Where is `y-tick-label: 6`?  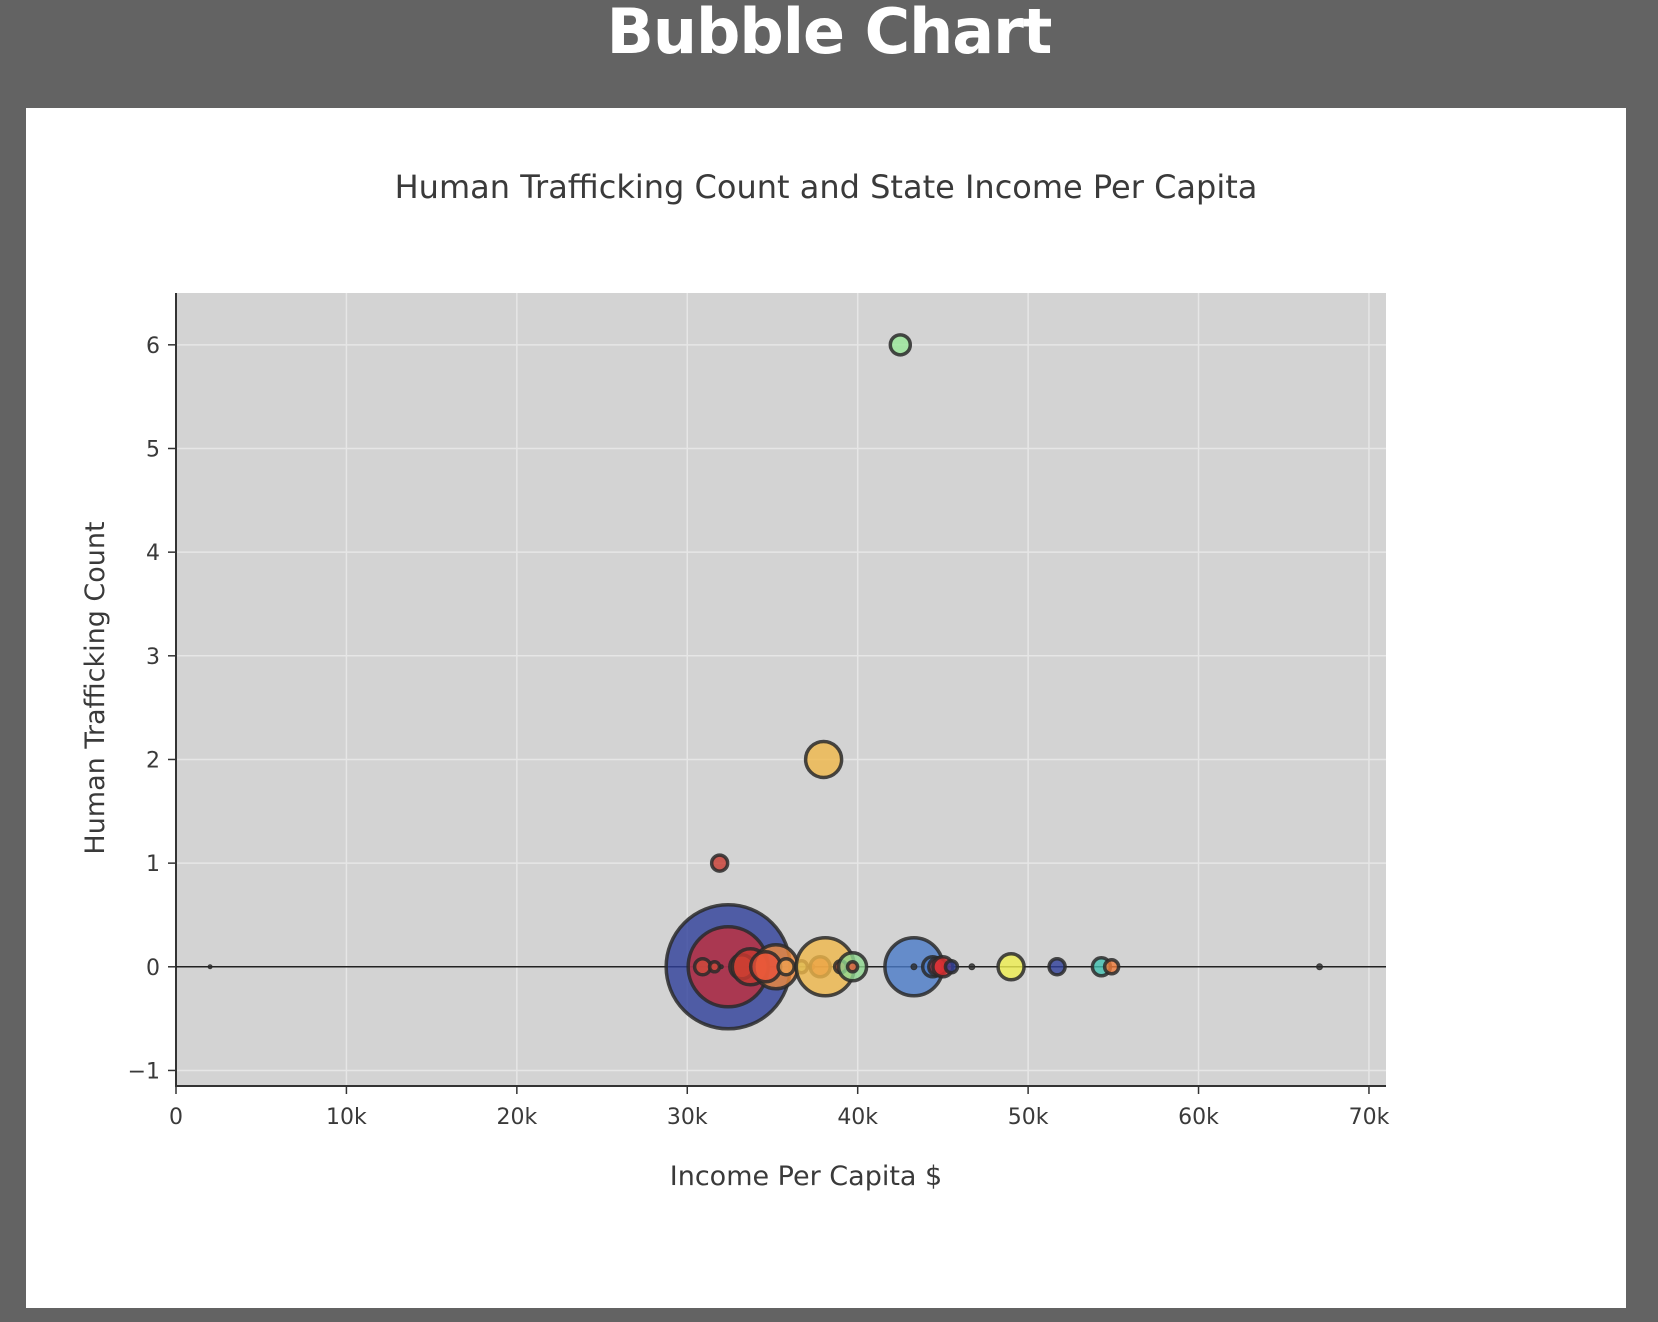 y-tick-label: 6 is located at coordinates (153, 346).